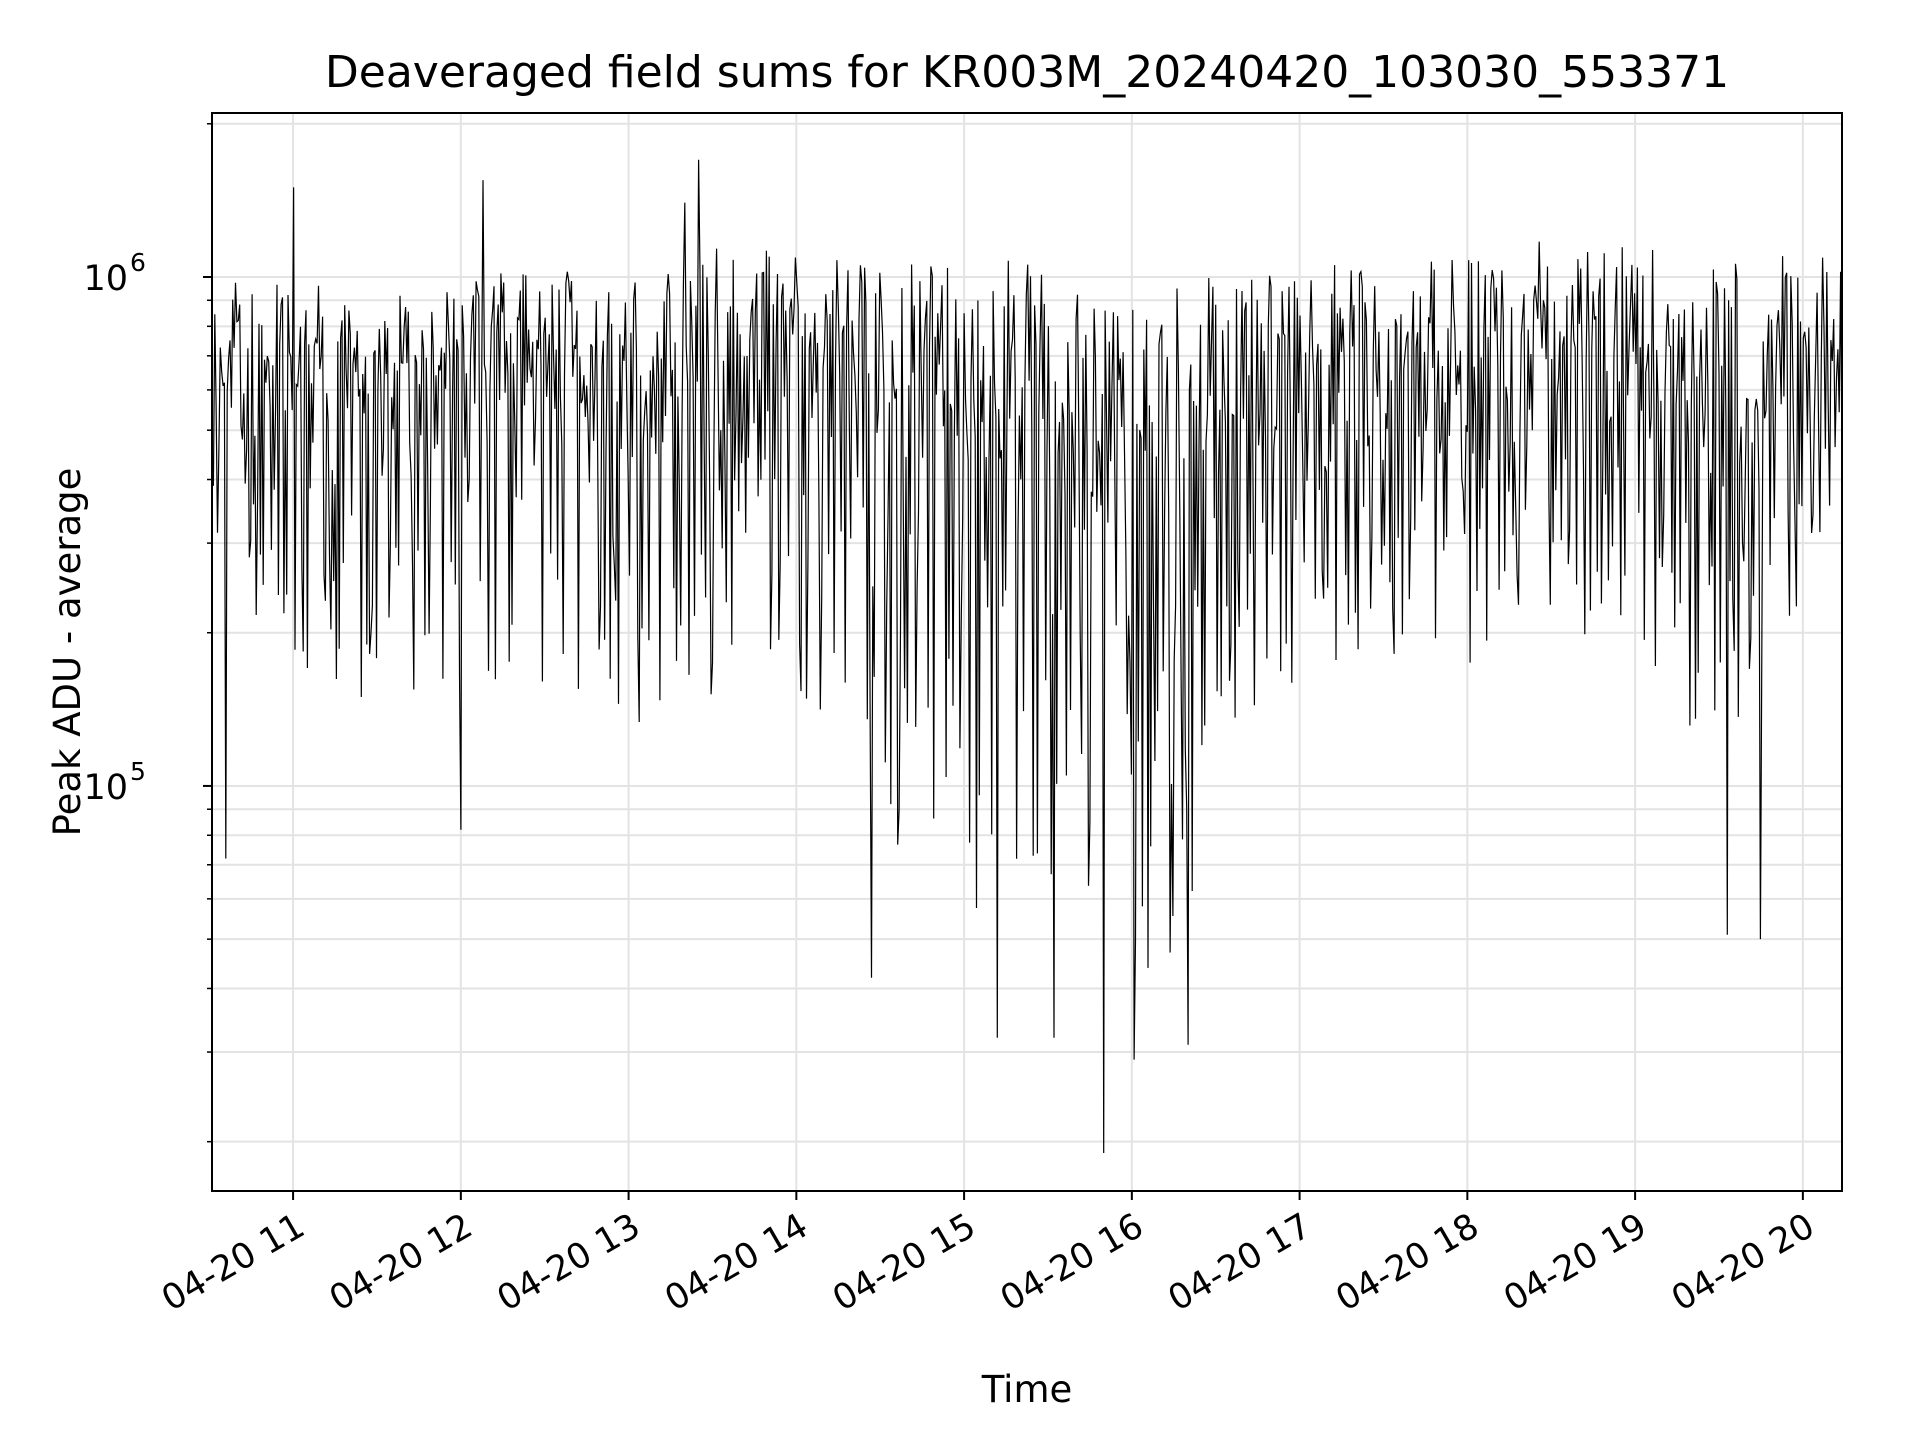  I want to click on x-axis-label: Time, so click(1027, 1389).